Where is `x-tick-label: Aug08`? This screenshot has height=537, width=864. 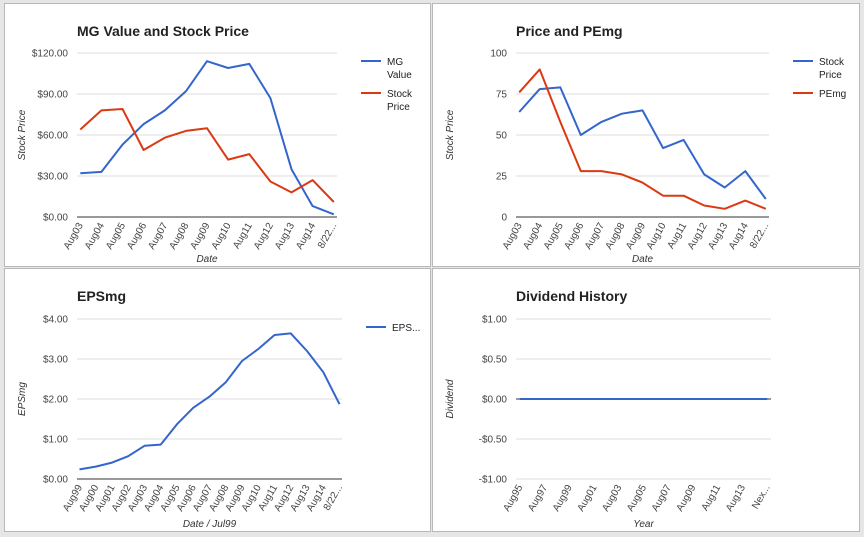
x-tick-label: Aug08 is located at coordinates (179, 236).